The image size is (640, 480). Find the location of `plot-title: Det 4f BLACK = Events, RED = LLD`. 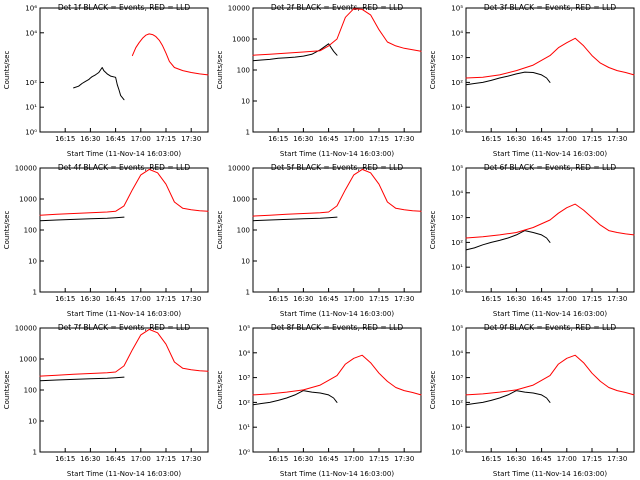

plot-title: Det 4f BLACK = Events, RED = LLD is located at coordinates (124, 167).